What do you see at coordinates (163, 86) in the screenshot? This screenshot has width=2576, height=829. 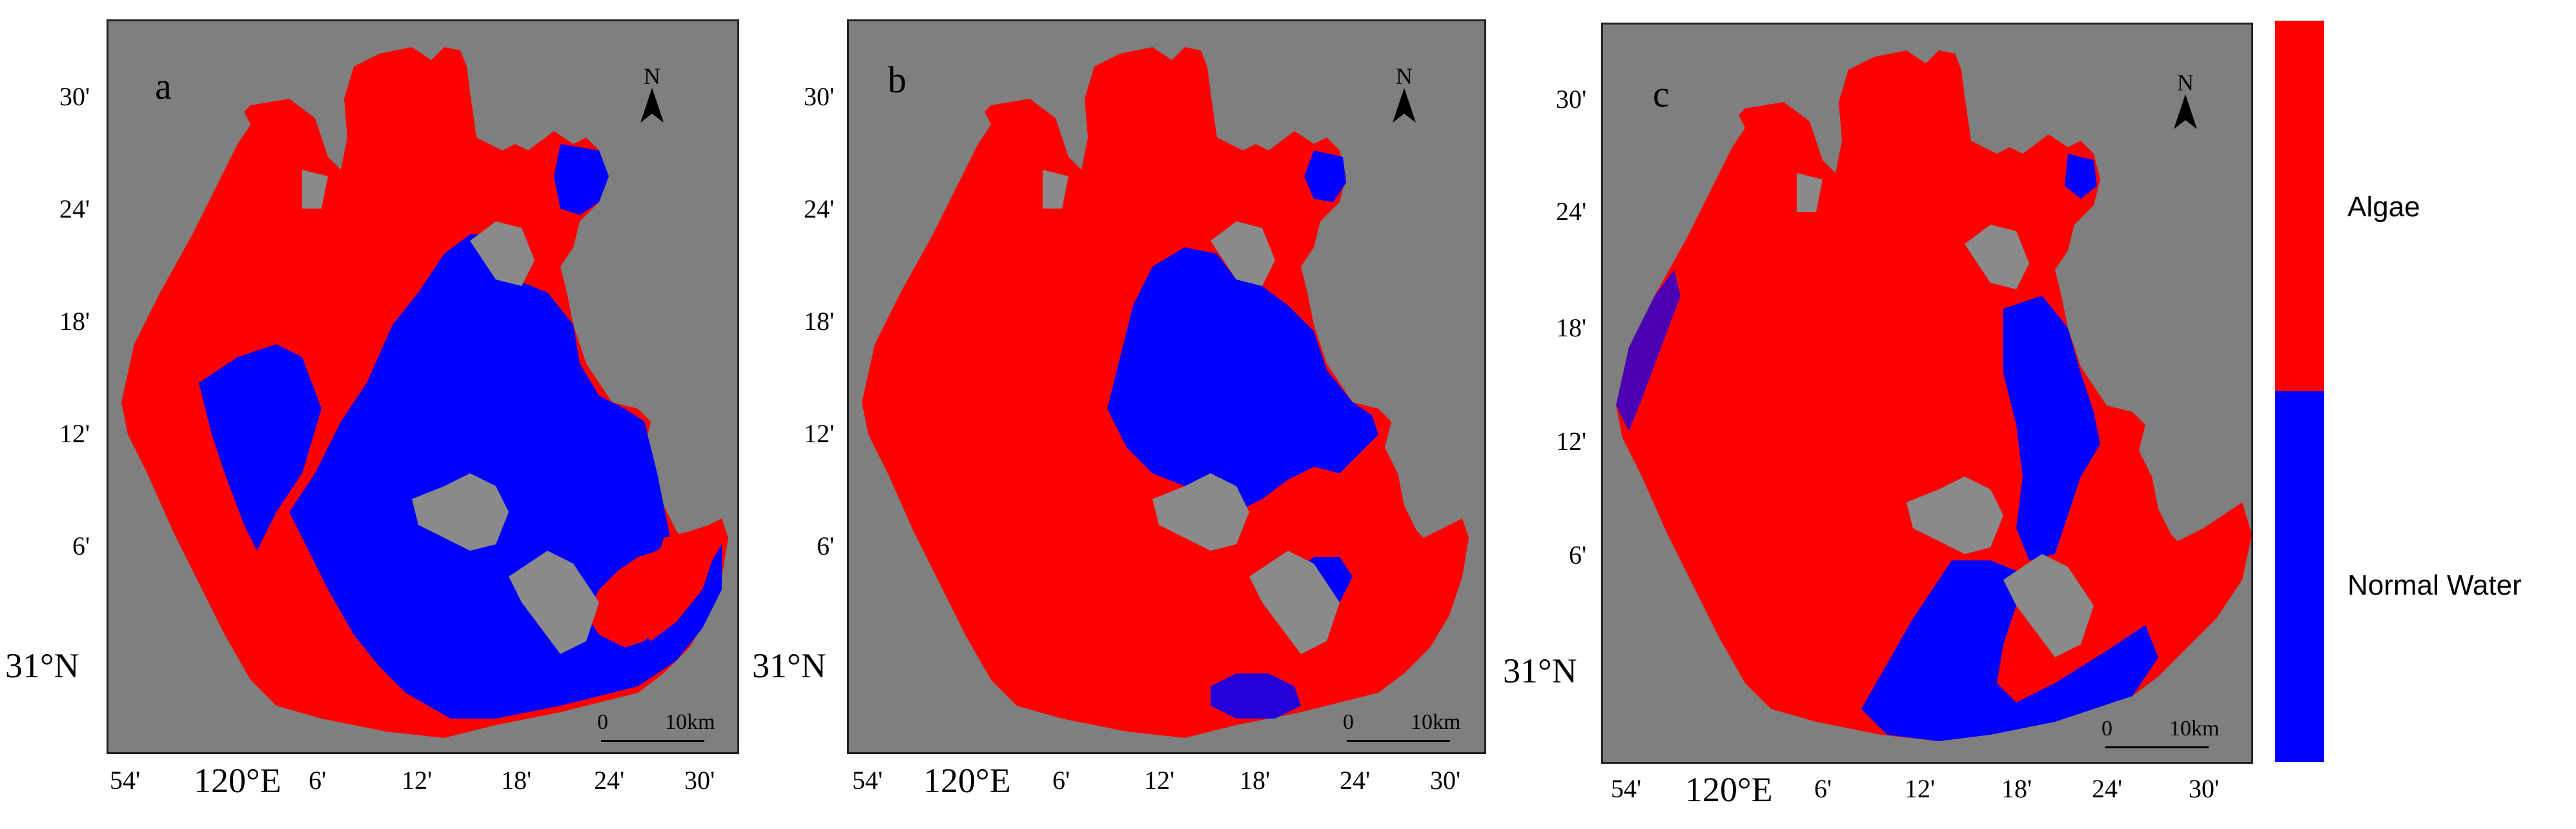 I see `panel-label: a` at bounding box center [163, 86].